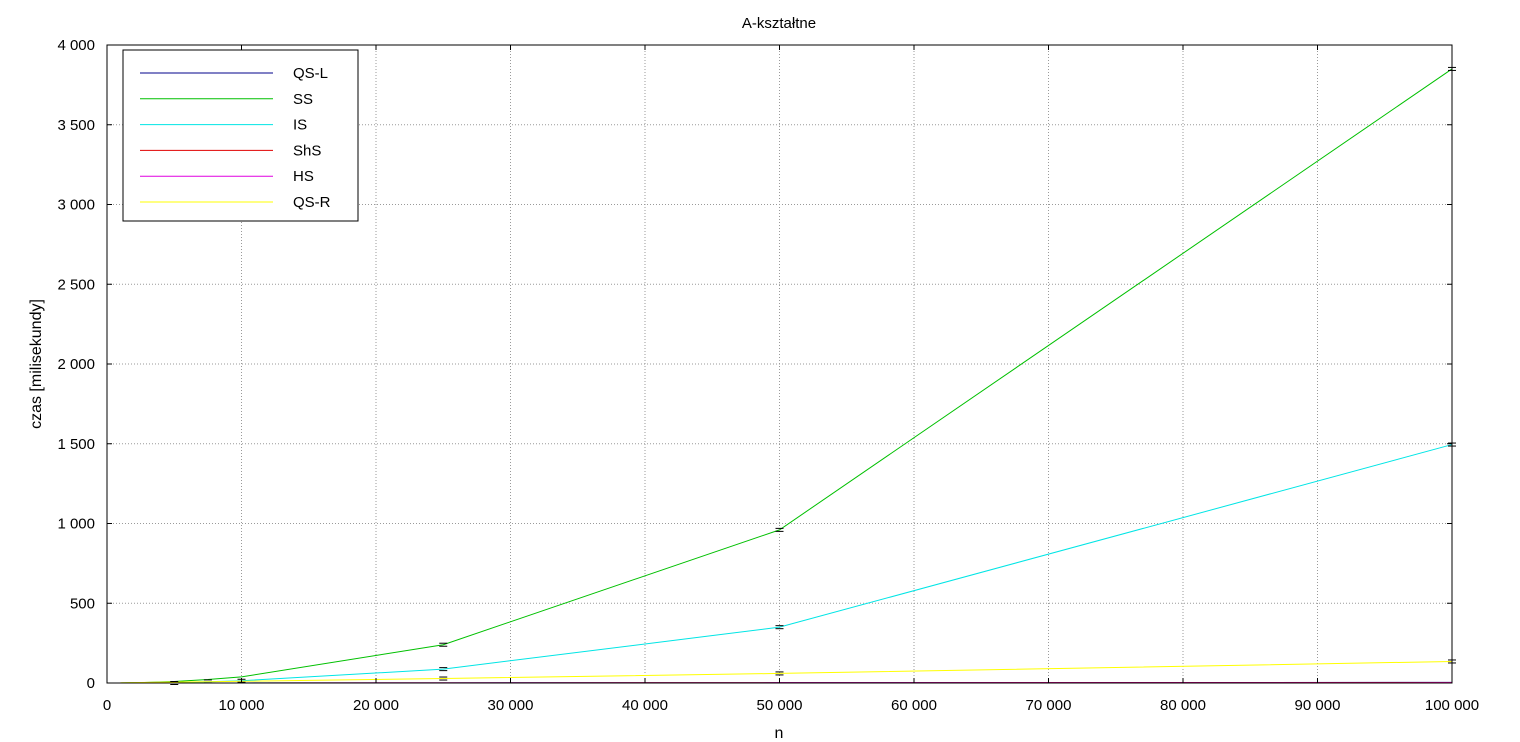 This screenshot has width=1520, height=742. What do you see at coordinates (303, 176) in the screenshot?
I see `legend-label: HS` at bounding box center [303, 176].